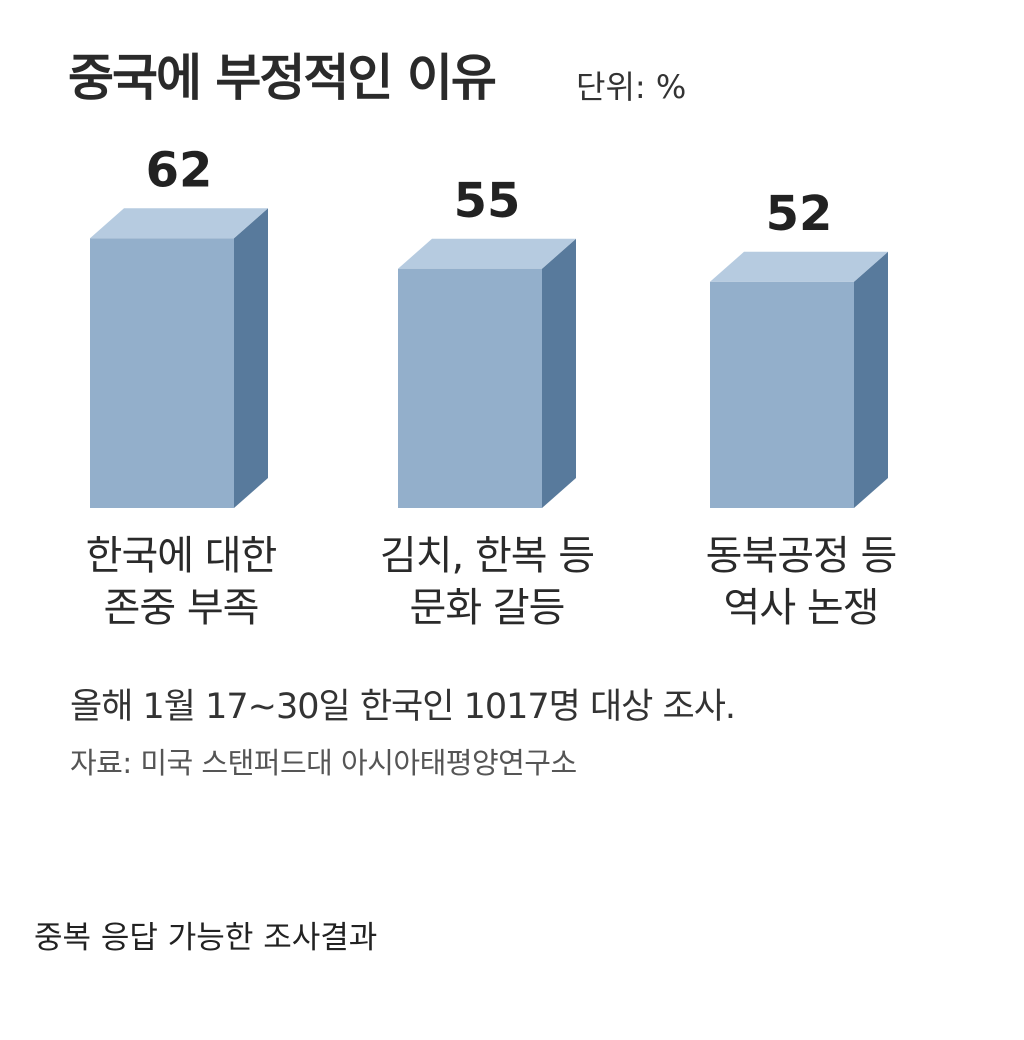 The height and width of the screenshot is (1040, 1024). I want to click on bar-3-front, so click(782, 394).